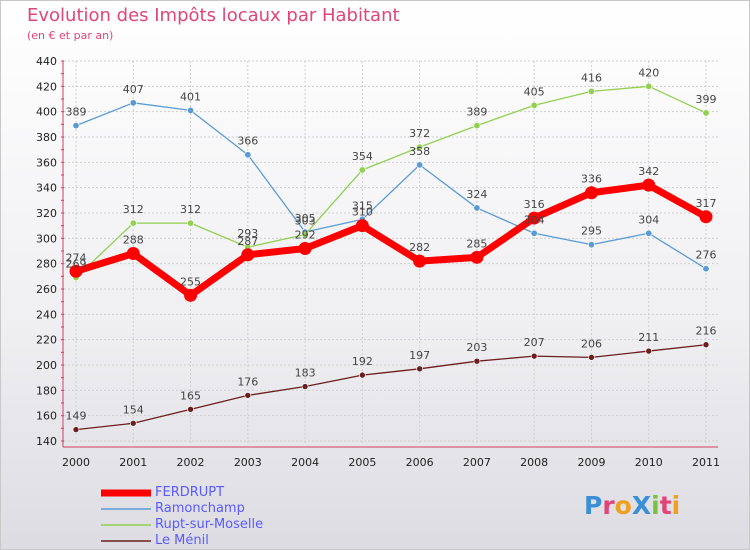 Image resolution: width=750 pixels, height=550 pixels. What do you see at coordinates (476, 112) in the screenshot?
I see `data-label-rupt-sur-moselle: 389` at bounding box center [476, 112].